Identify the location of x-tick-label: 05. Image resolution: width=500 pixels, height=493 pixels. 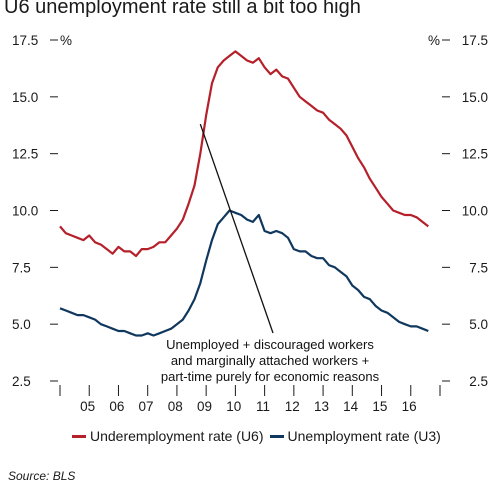
(87, 406).